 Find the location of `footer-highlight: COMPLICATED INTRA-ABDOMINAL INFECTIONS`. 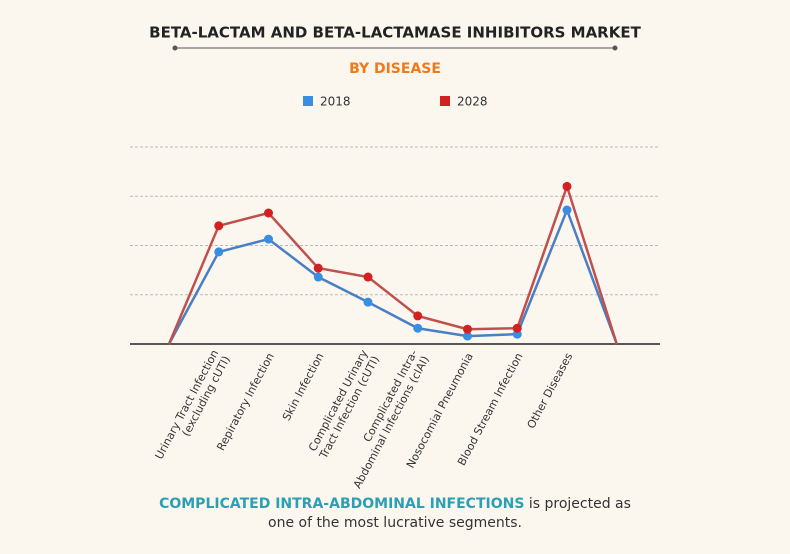

footer-highlight: COMPLICATED INTRA-ABDOMINAL INFECTIONS is located at coordinates (341, 504).